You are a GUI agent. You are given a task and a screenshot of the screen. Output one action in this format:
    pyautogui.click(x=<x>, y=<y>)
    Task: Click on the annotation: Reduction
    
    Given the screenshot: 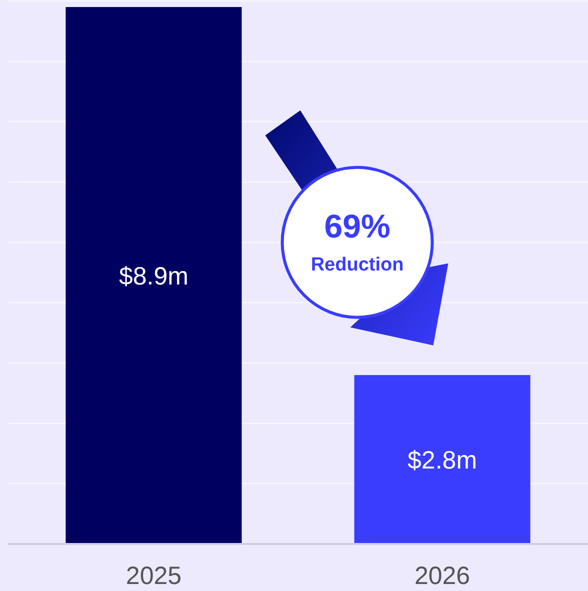 What is the action you would take?
    pyautogui.click(x=357, y=265)
    